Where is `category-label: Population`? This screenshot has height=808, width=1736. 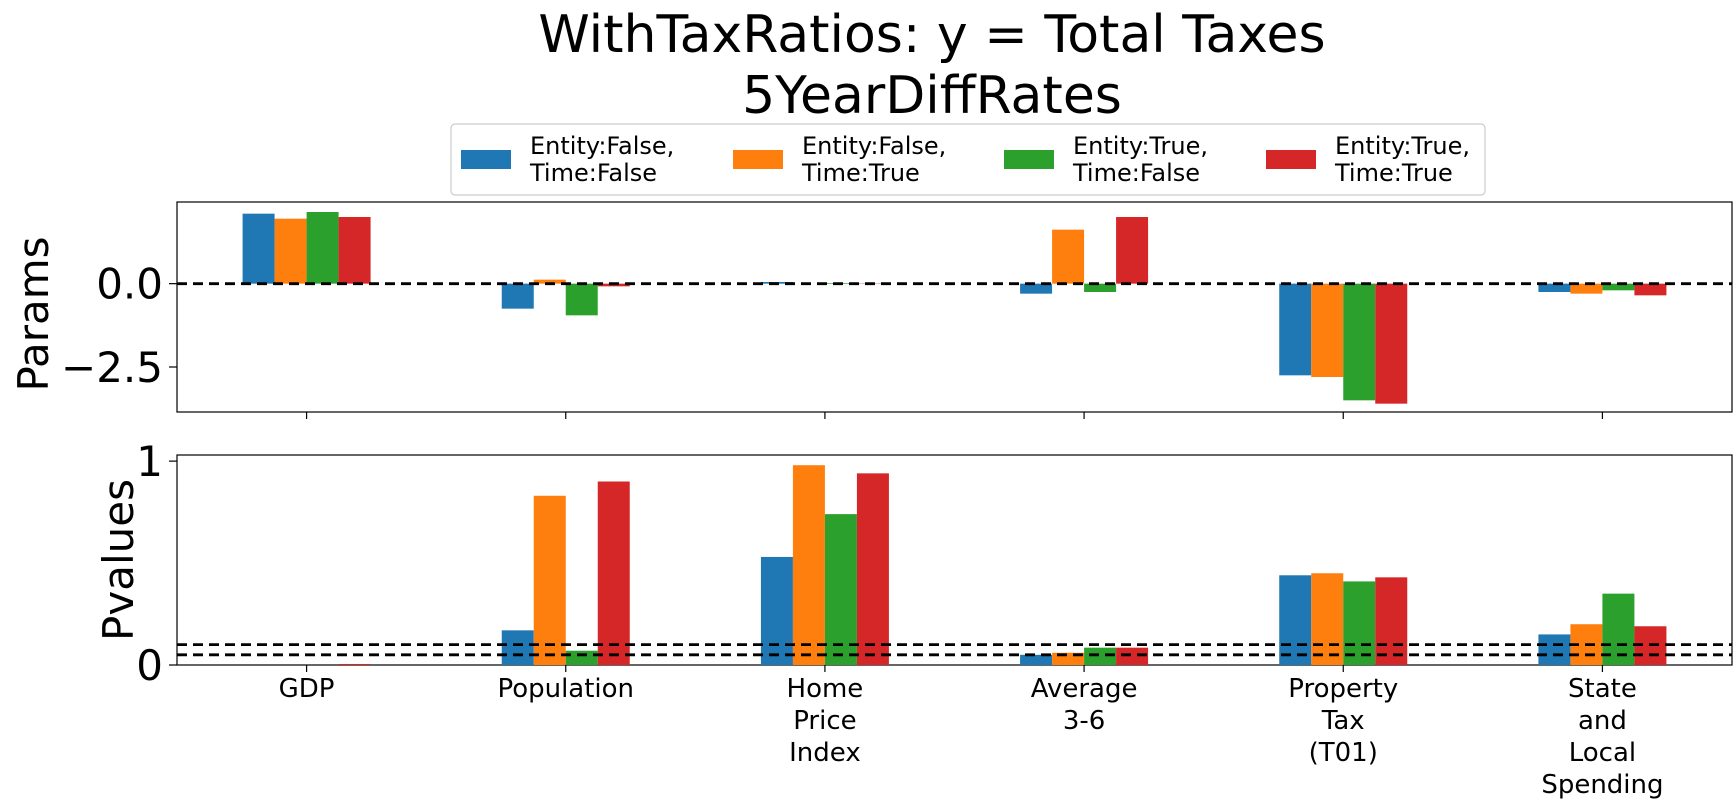
category-label: Population is located at coordinates (565, 689).